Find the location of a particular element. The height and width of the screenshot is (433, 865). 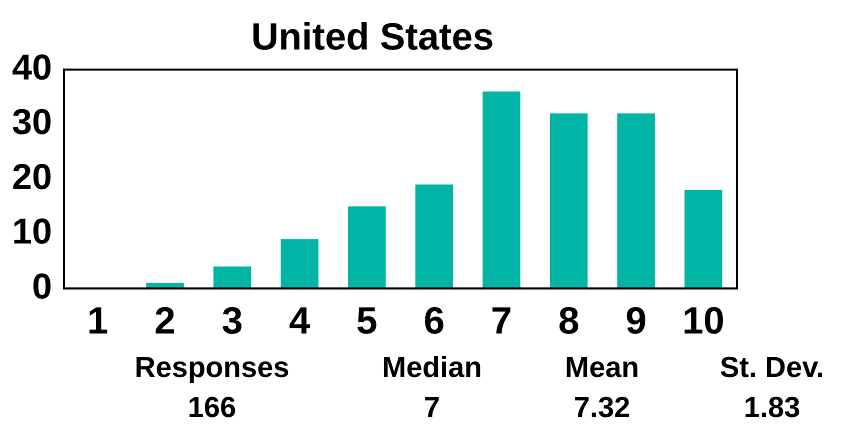

x-tick-label: 1 is located at coordinates (97, 321).